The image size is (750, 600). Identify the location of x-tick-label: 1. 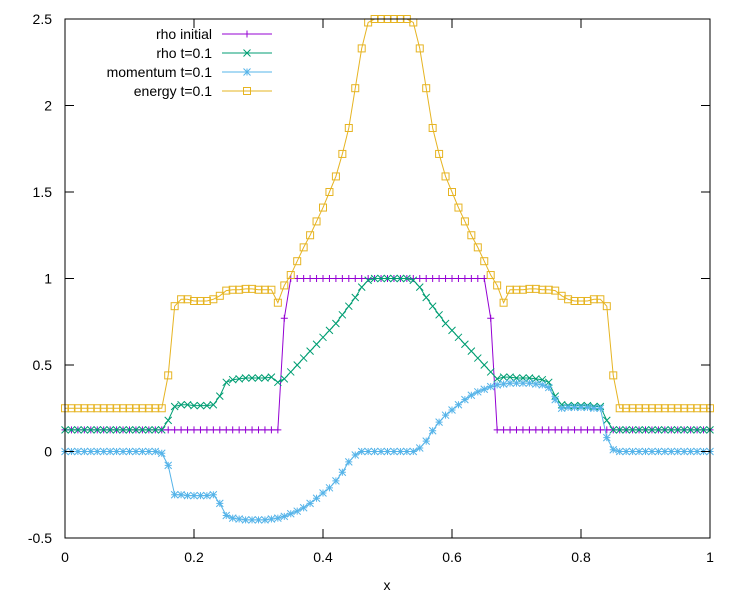
(710, 557).